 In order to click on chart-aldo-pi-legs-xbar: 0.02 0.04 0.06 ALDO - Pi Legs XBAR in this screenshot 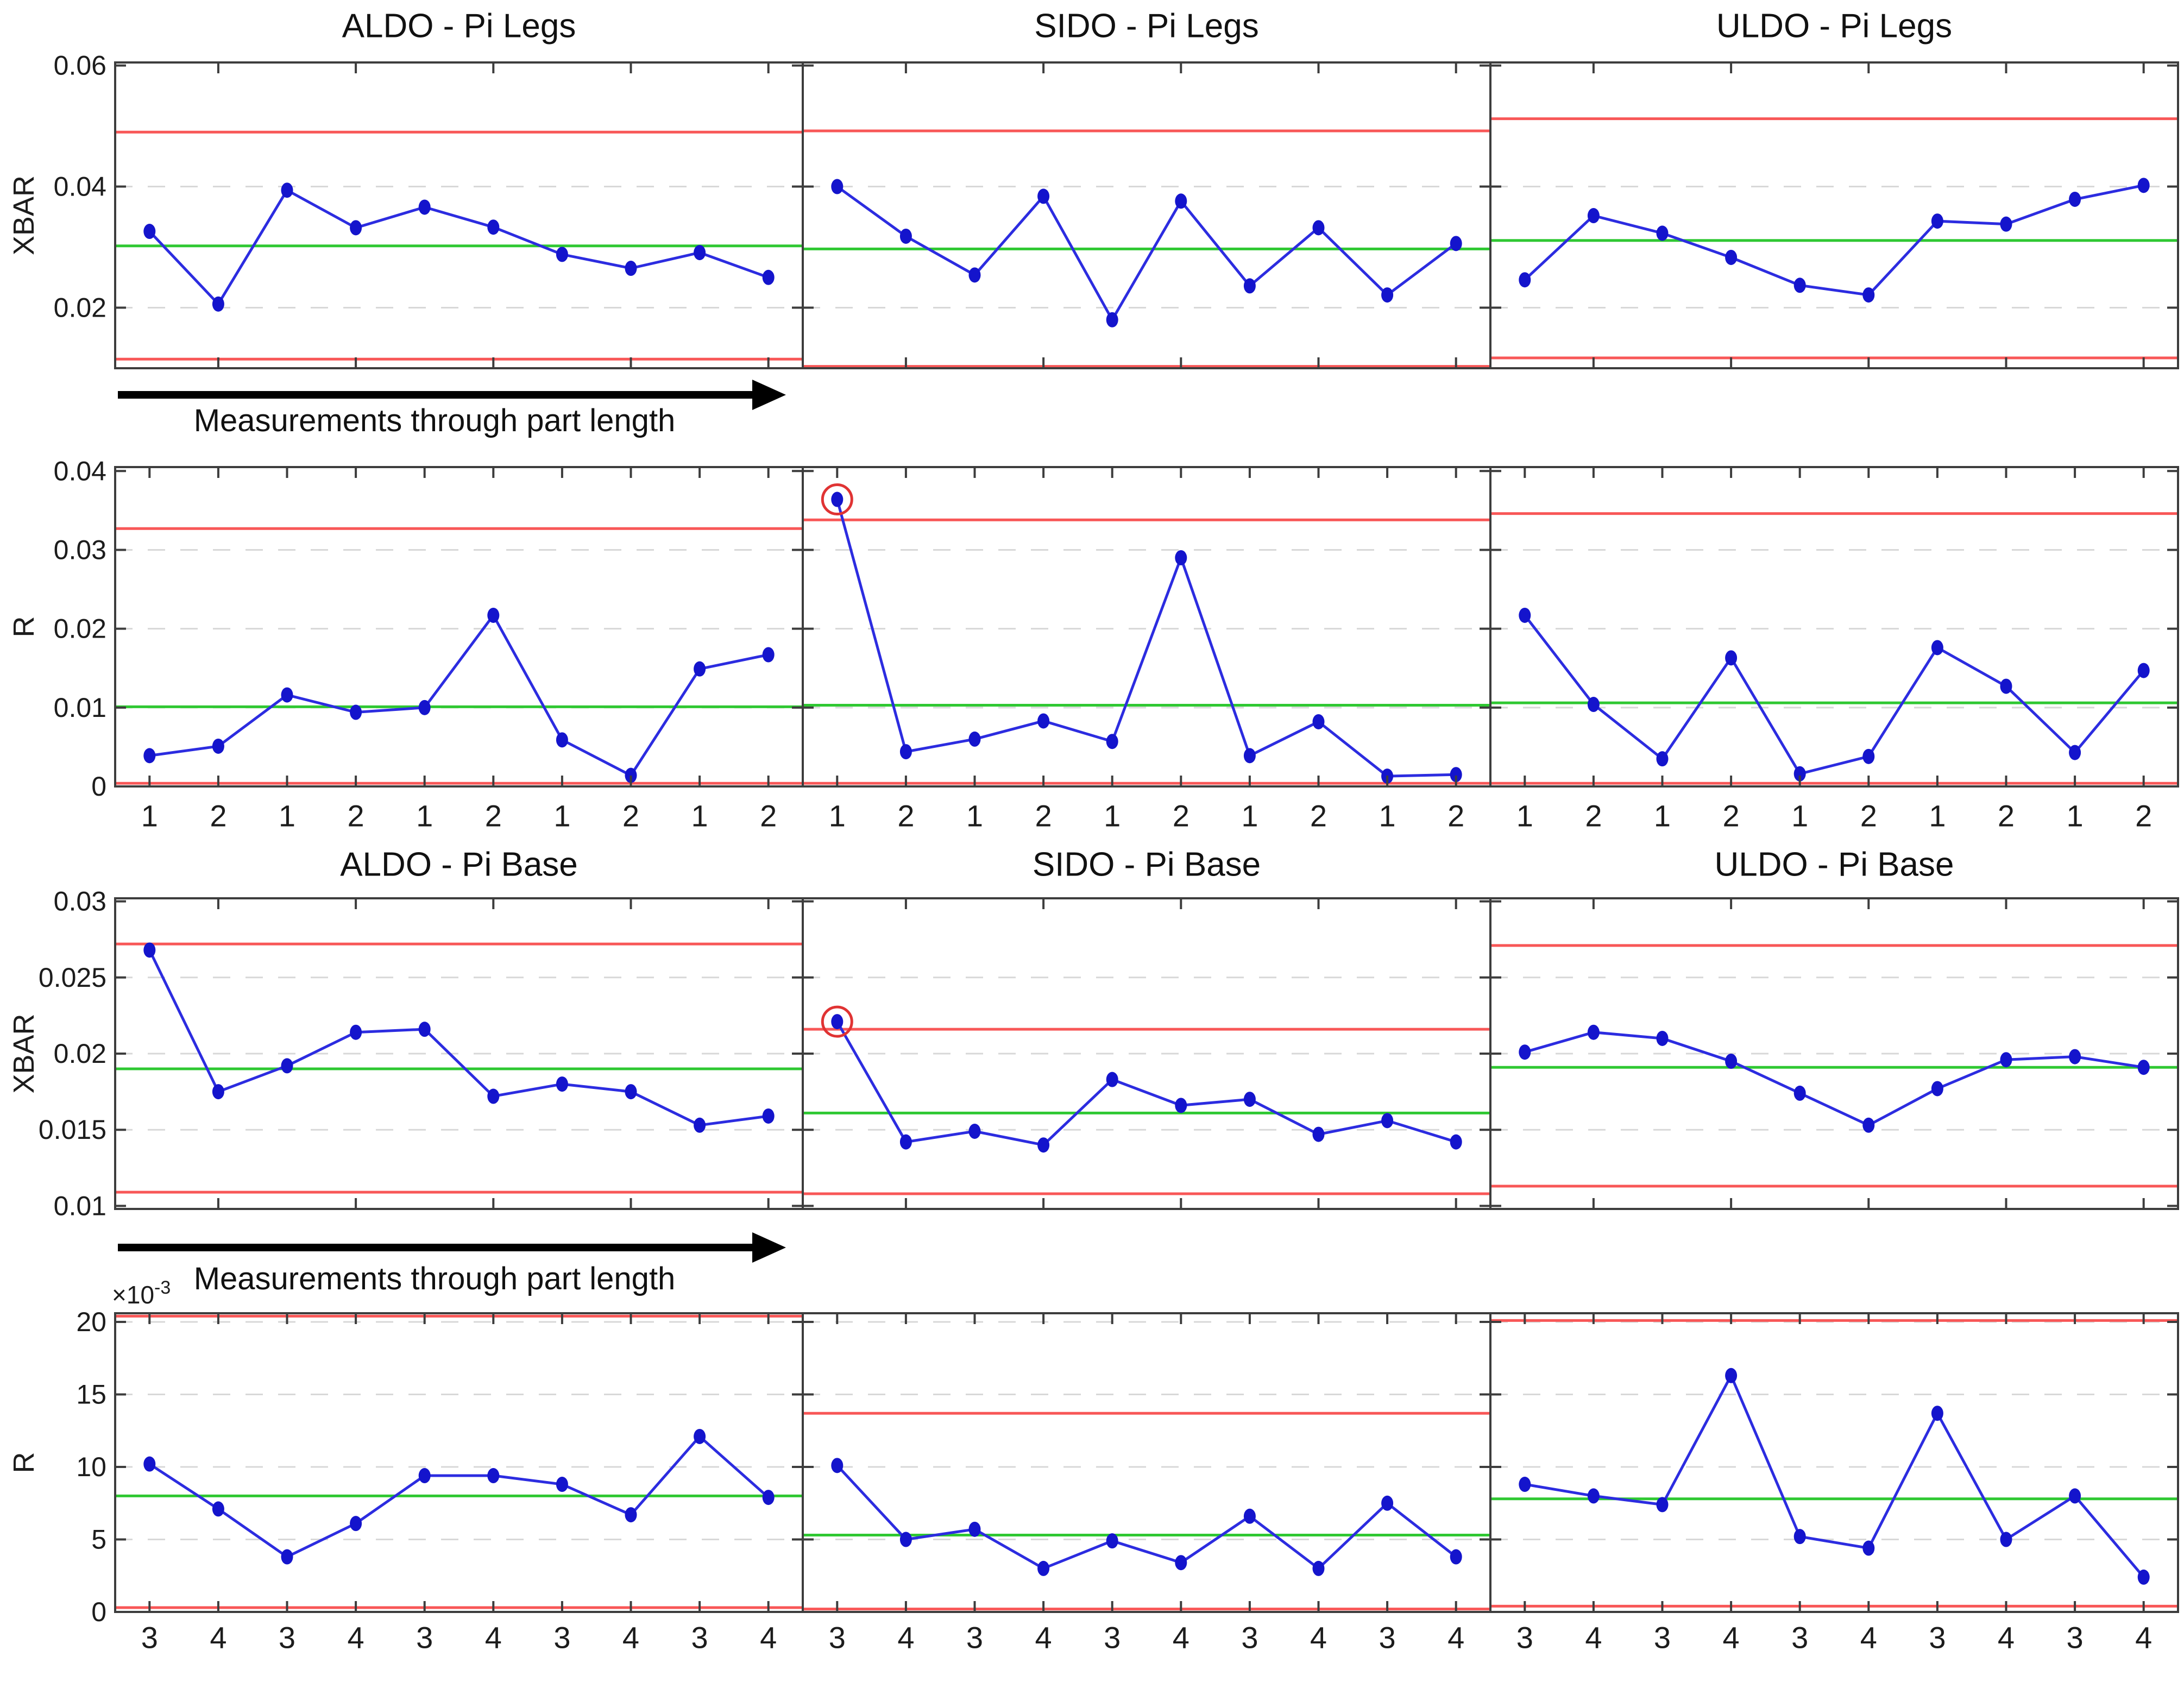, I will do `click(406, 188)`.